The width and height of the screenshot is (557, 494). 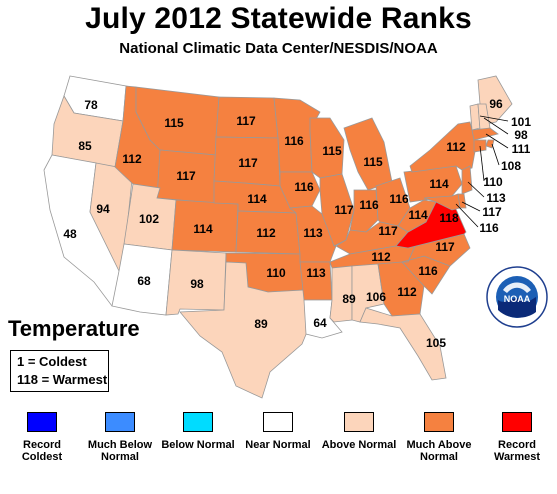 I want to click on rank-label-sc: 116, so click(x=428, y=271).